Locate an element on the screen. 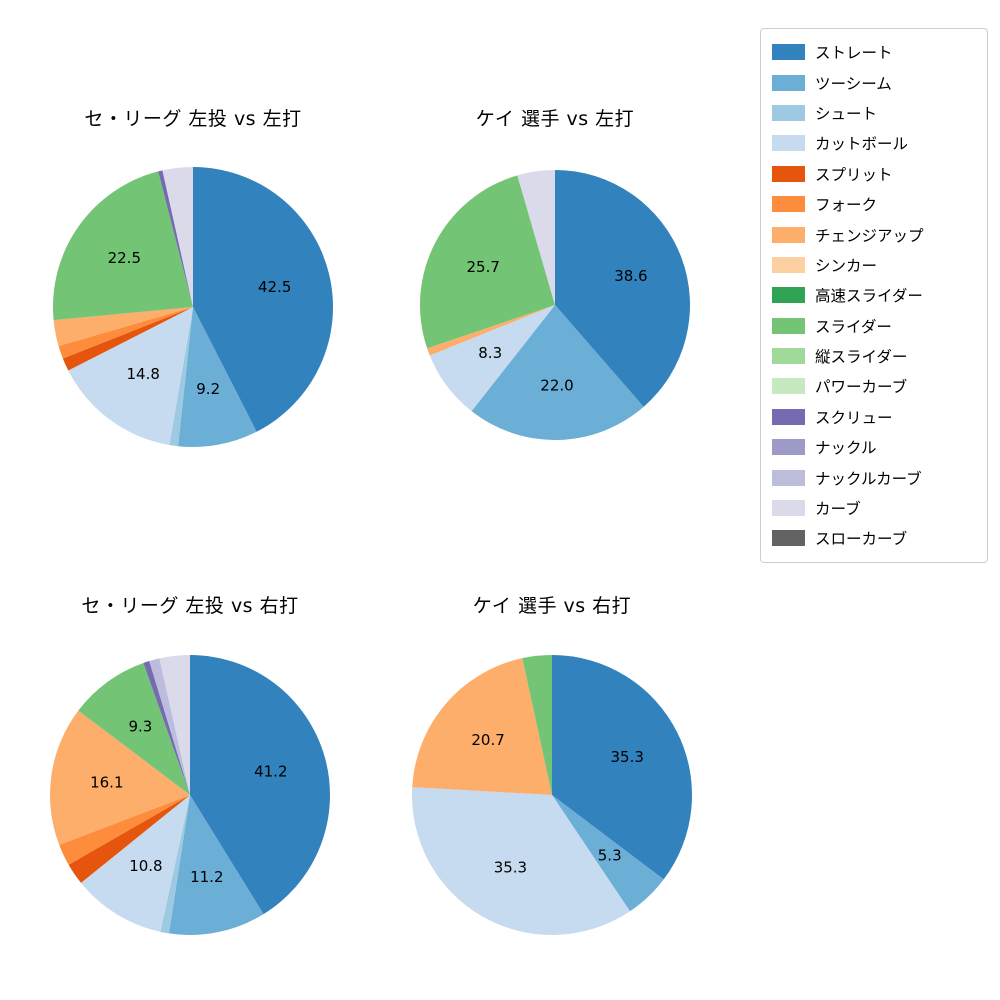 This screenshot has height=1000, width=1000. legend-item: シュート is located at coordinates (874, 113).